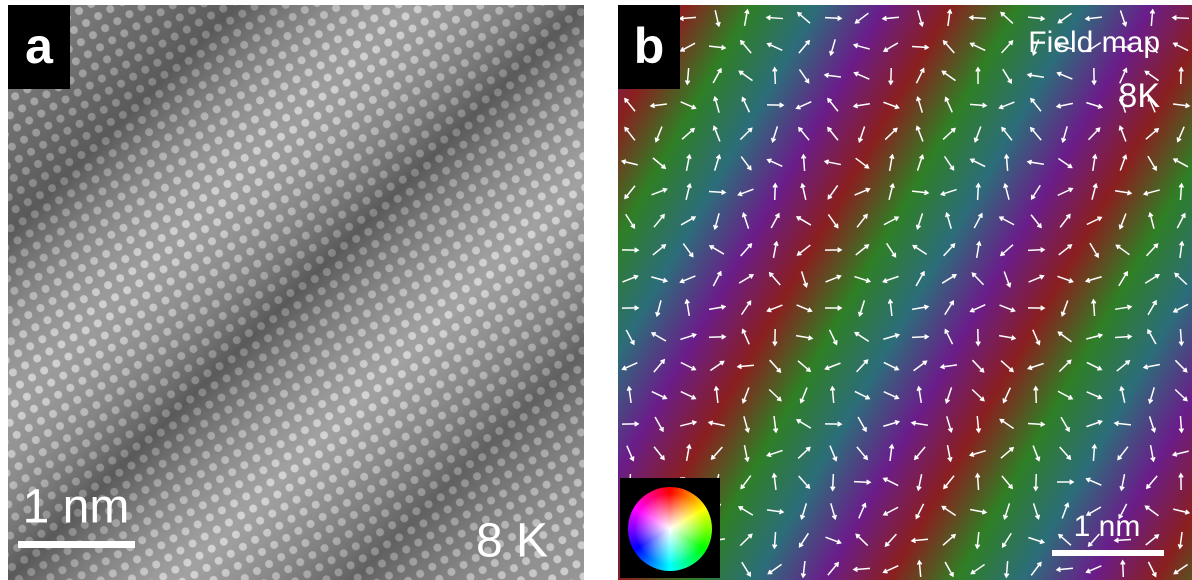 Image resolution: width=1192 pixels, height=580 pixels. I want to click on panel-label: b, so click(649, 46).